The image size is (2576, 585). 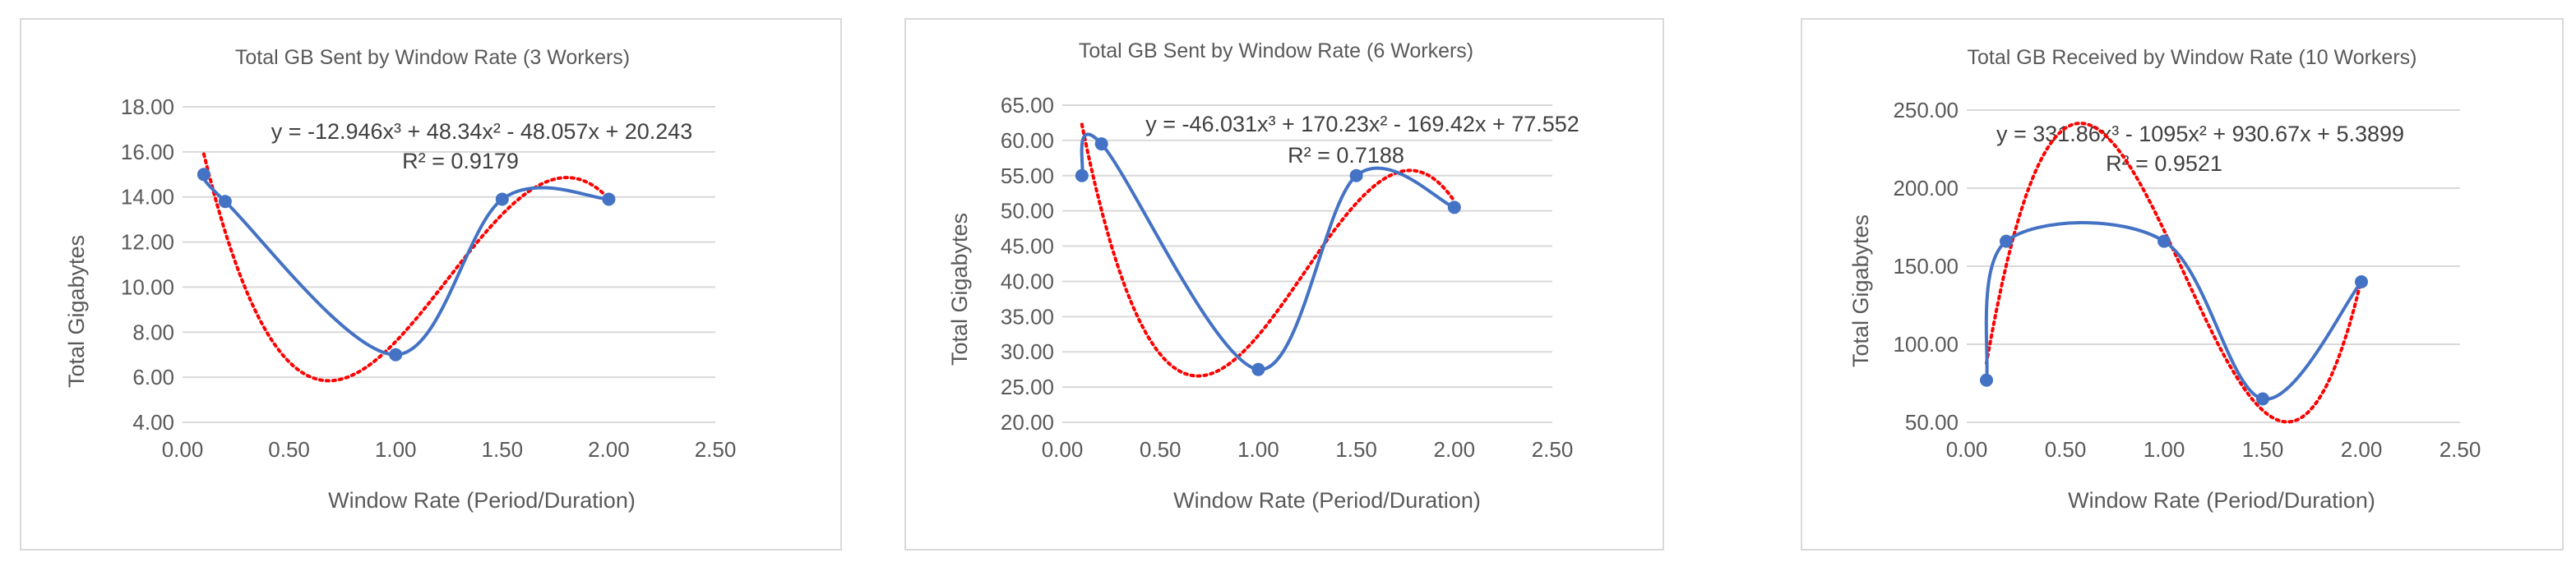 What do you see at coordinates (1926, 188) in the screenshot?
I see `y-tick-label: 200.00` at bounding box center [1926, 188].